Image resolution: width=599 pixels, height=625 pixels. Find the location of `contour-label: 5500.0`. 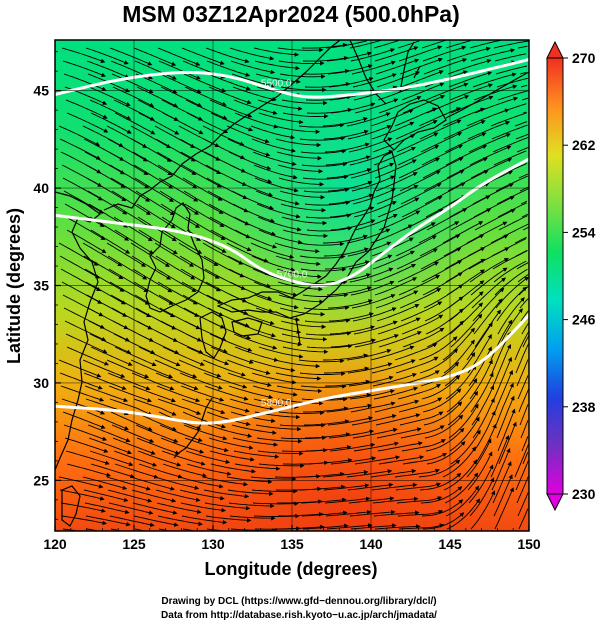

contour-label: 5500.0 is located at coordinates (276, 84).